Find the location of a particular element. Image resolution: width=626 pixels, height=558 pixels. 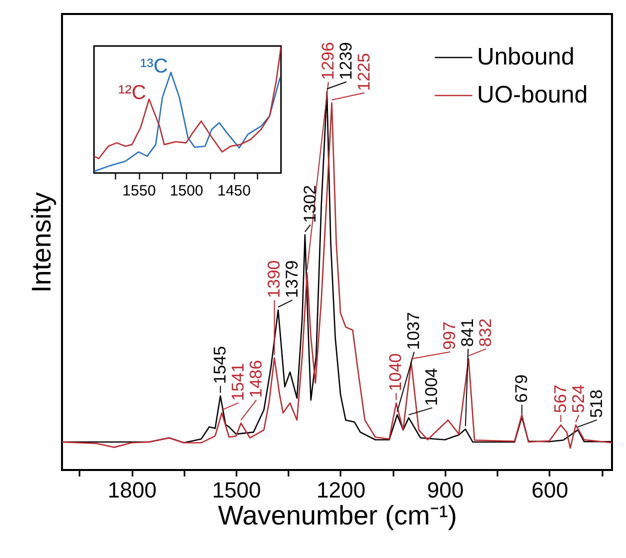

annotation: 1239 is located at coordinates (346, 61).